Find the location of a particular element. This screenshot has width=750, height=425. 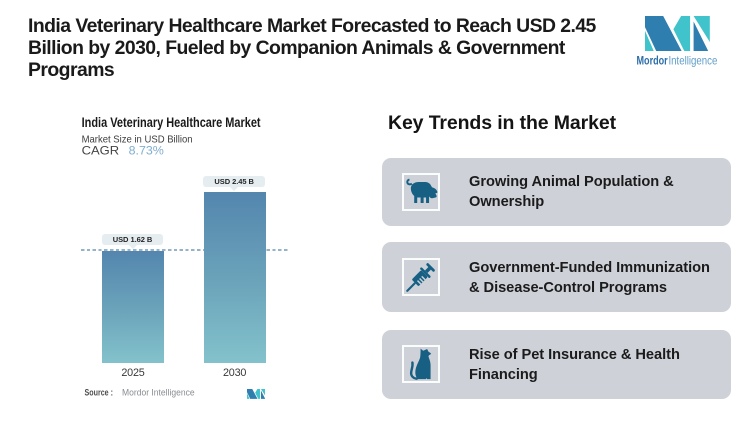

svg-text: Market Size in USD Billion is located at coordinates (137, 139).